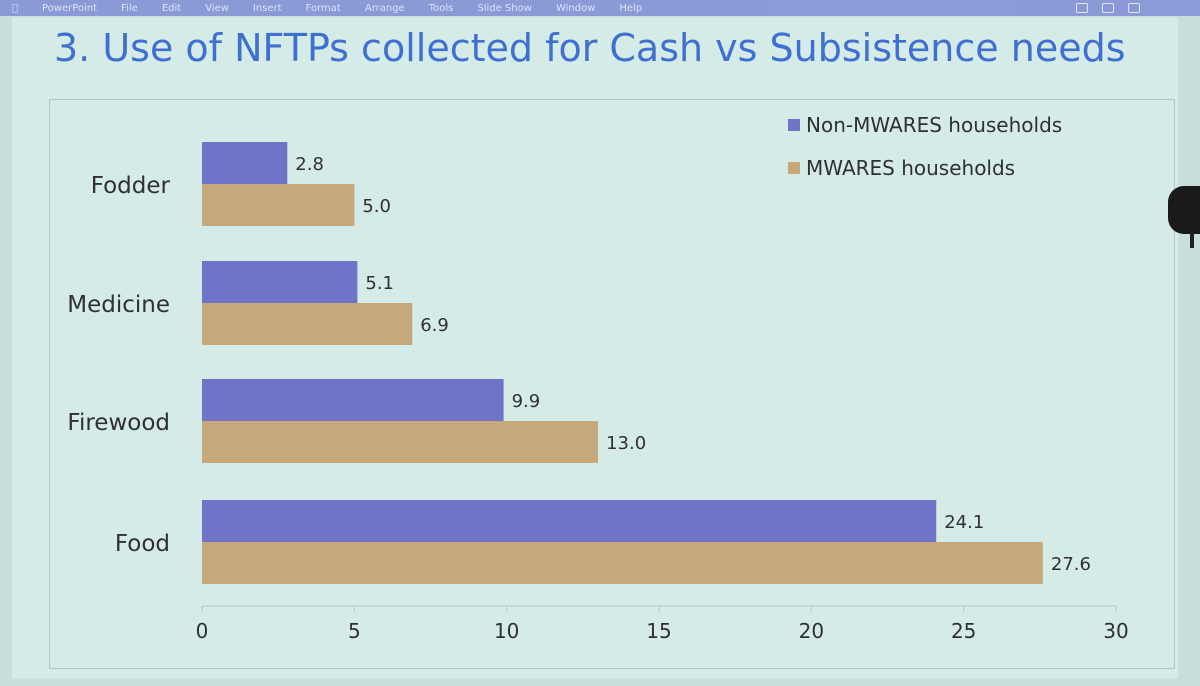 Image resolution: width=1200 pixels, height=686 pixels. What do you see at coordinates (323, 8) in the screenshot?
I see `menu-format: Format` at bounding box center [323, 8].